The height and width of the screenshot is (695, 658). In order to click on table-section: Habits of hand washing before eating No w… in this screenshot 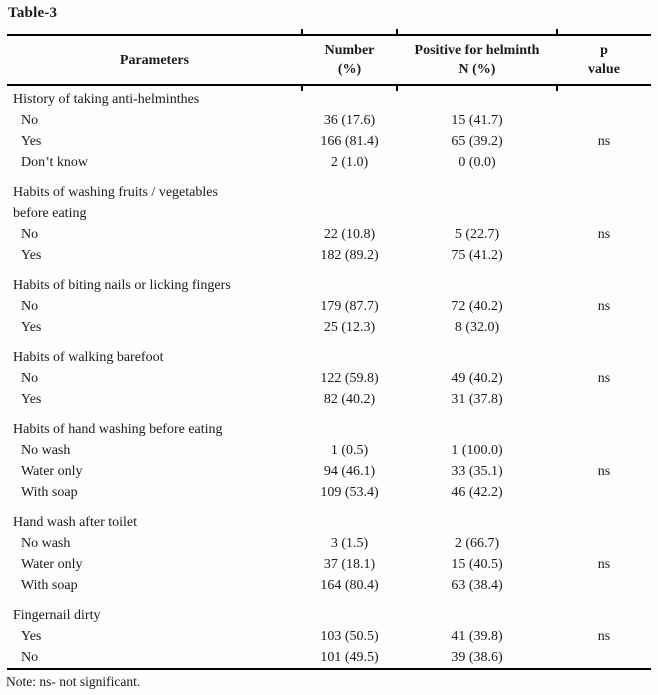, I will do `click(329, 461)`.